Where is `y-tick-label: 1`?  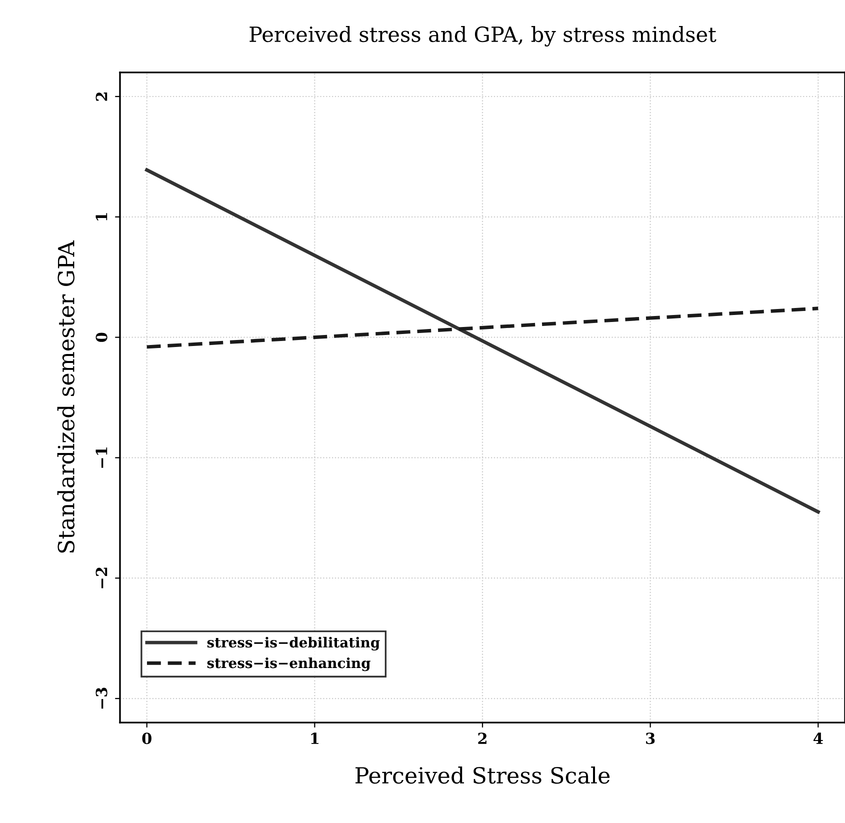 y-tick-label: 1 is located at coordinates (102, 216).